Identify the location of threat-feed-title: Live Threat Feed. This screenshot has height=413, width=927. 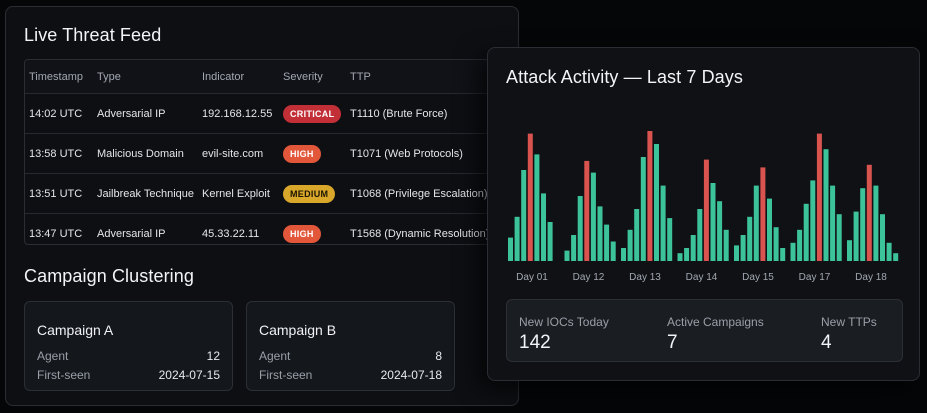
(93, 35).